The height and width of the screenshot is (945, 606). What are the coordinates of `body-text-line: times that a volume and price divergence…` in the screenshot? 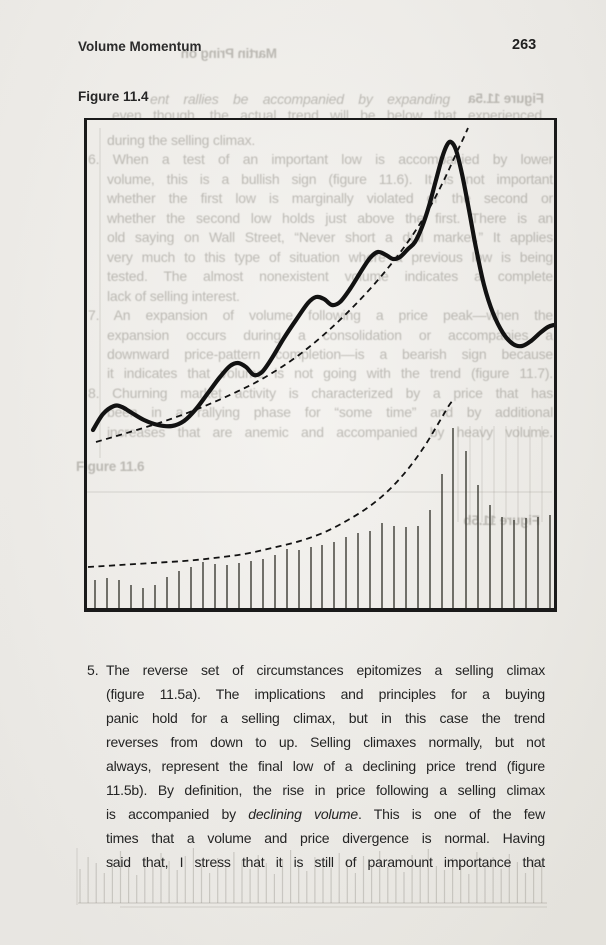 It's located at (325, 838).